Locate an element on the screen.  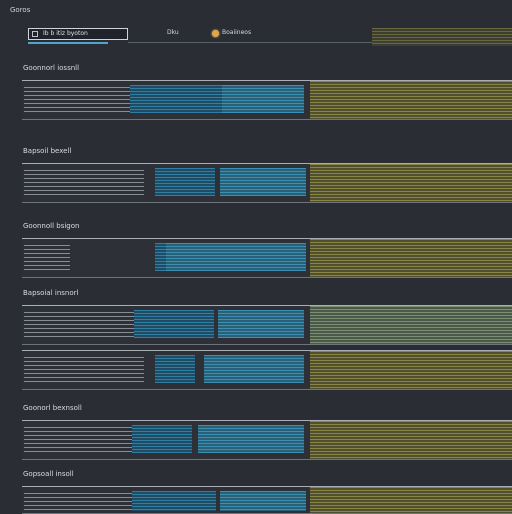
search-input-text: Ib b itiz byoton is located at coordinates (65, 33).